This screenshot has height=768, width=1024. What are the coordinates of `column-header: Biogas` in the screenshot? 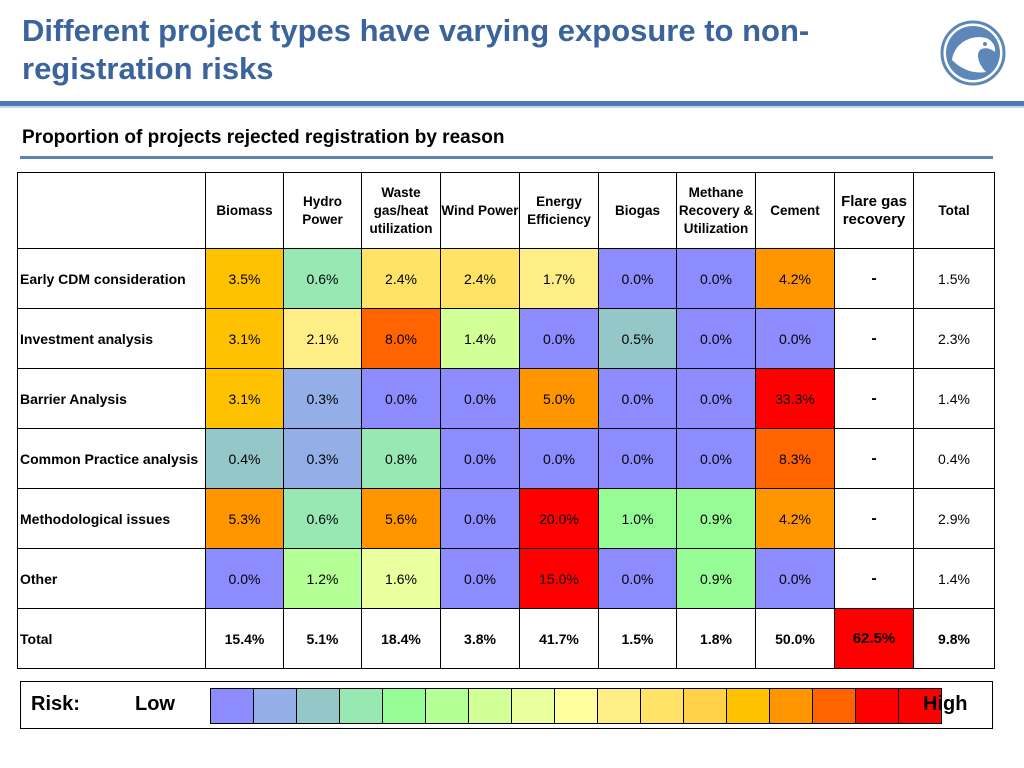 It's located at (637, 210).